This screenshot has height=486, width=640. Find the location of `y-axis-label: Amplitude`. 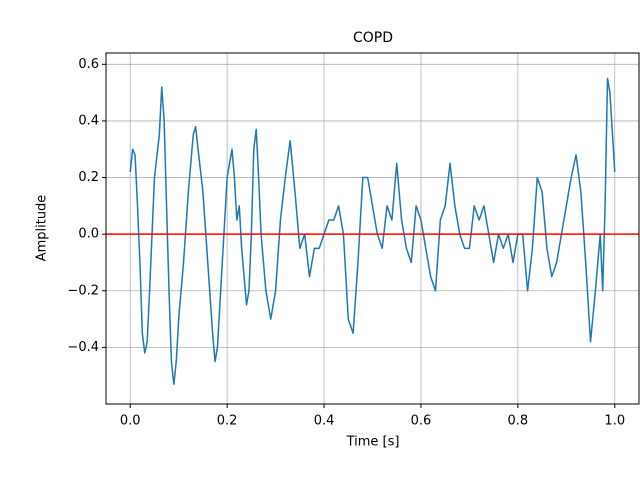

y-axis-label: Amplitude is located at coordinates (42, 228).